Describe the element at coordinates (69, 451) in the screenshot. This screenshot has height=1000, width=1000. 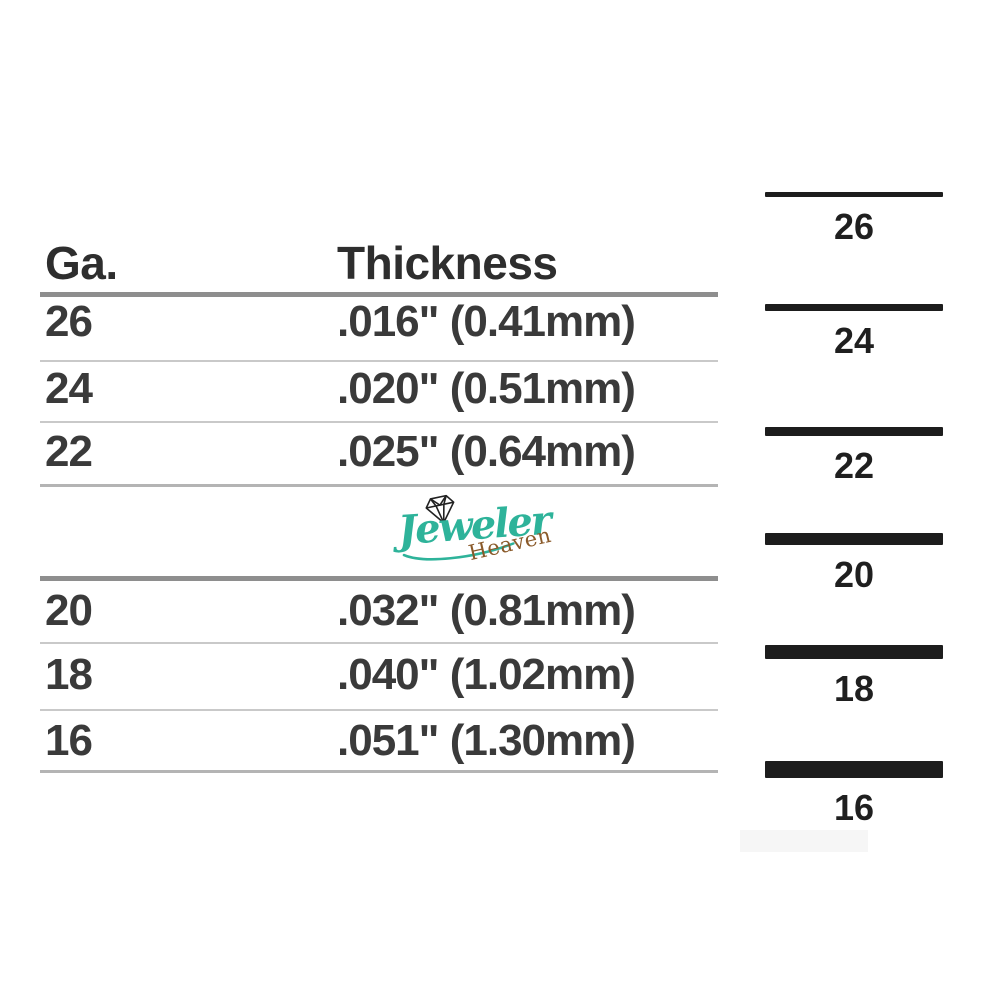
I see `gauge-value: 22` at that location.